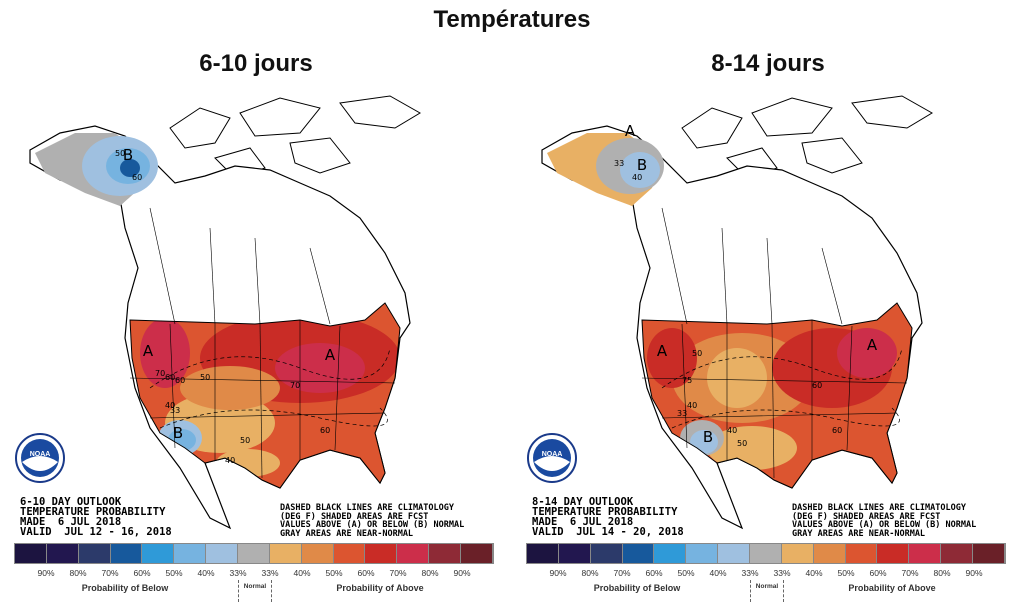 This screenshot has width=1024, height=603. Describe the element at coordinates (256, 63) in the screenshot. I see `panel-title: 6-10 jours` at that location.